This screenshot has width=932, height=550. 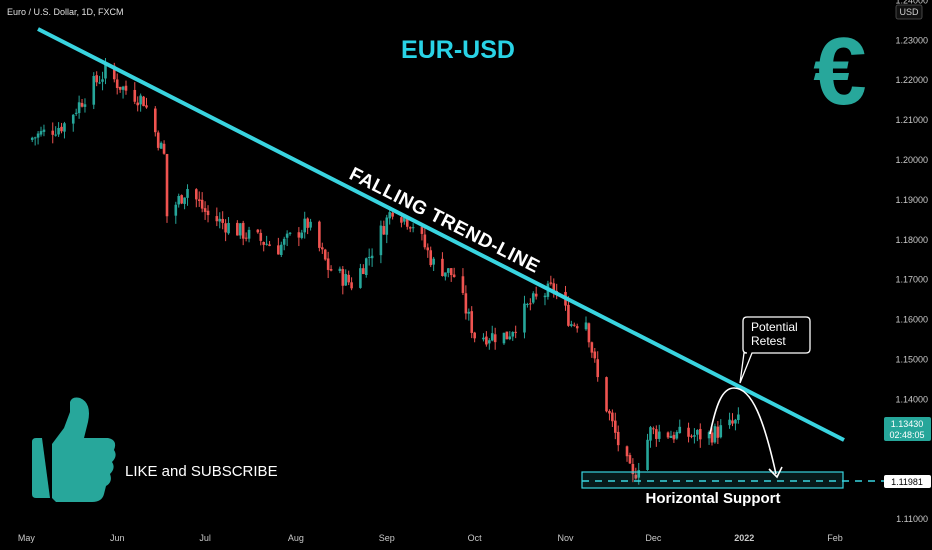 What do you see at coordinates (835, 538) in the screenshot?
I see `time-axis-label: Feb` at bounding box center [835, 538].